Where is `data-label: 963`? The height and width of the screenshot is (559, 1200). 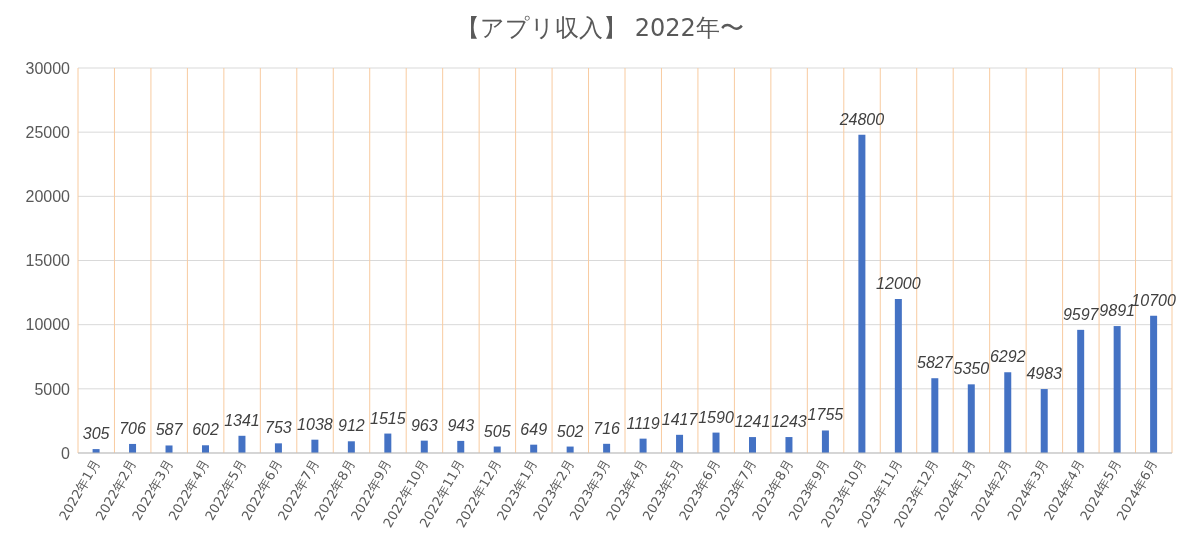
data-label: 963 is located at coordinates (424, 425).